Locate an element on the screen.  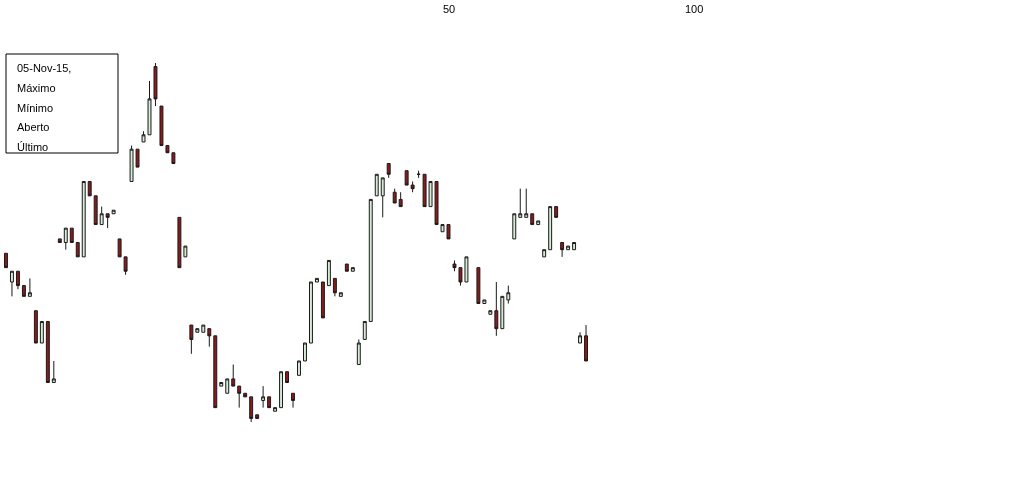
text: 50 is located at coordinates (449, 9).